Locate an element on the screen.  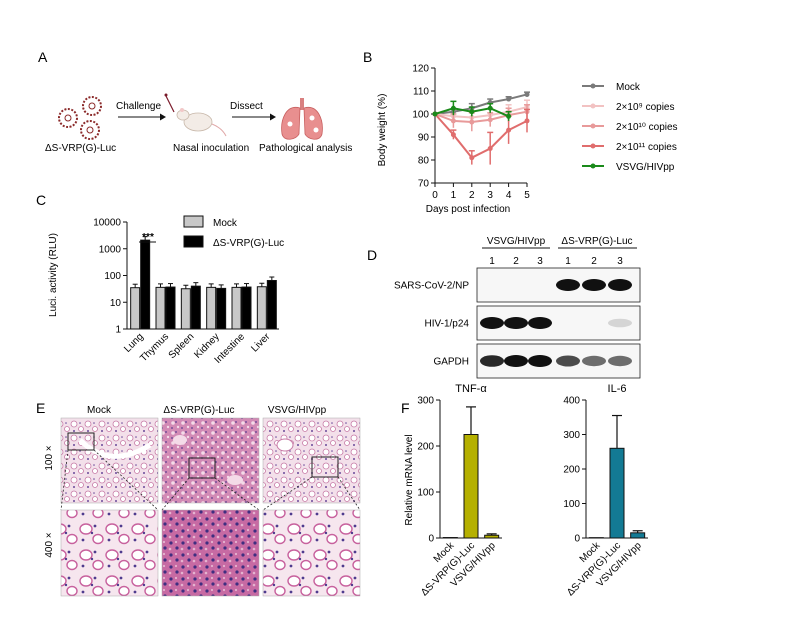
x-tick-label: 2 is located at coordinates (472, 195).